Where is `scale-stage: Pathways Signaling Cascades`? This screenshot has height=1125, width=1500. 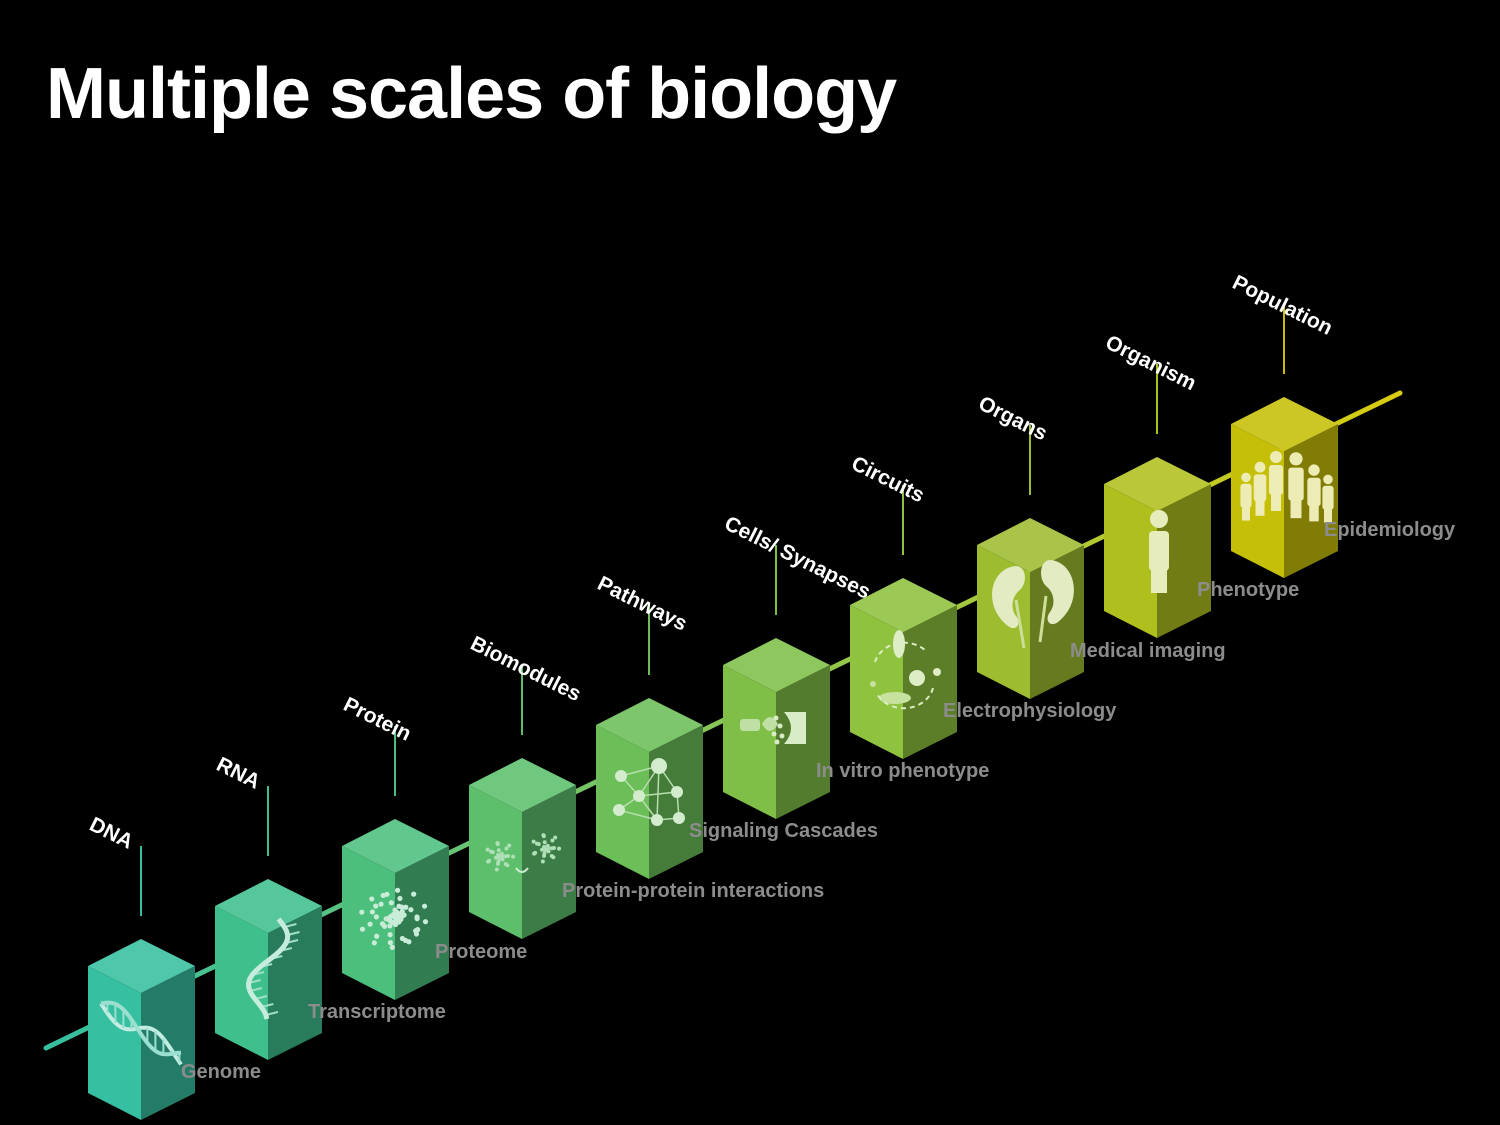 scale-stage: Pathways Signaling Cascades is located at coordinates (736, 725).